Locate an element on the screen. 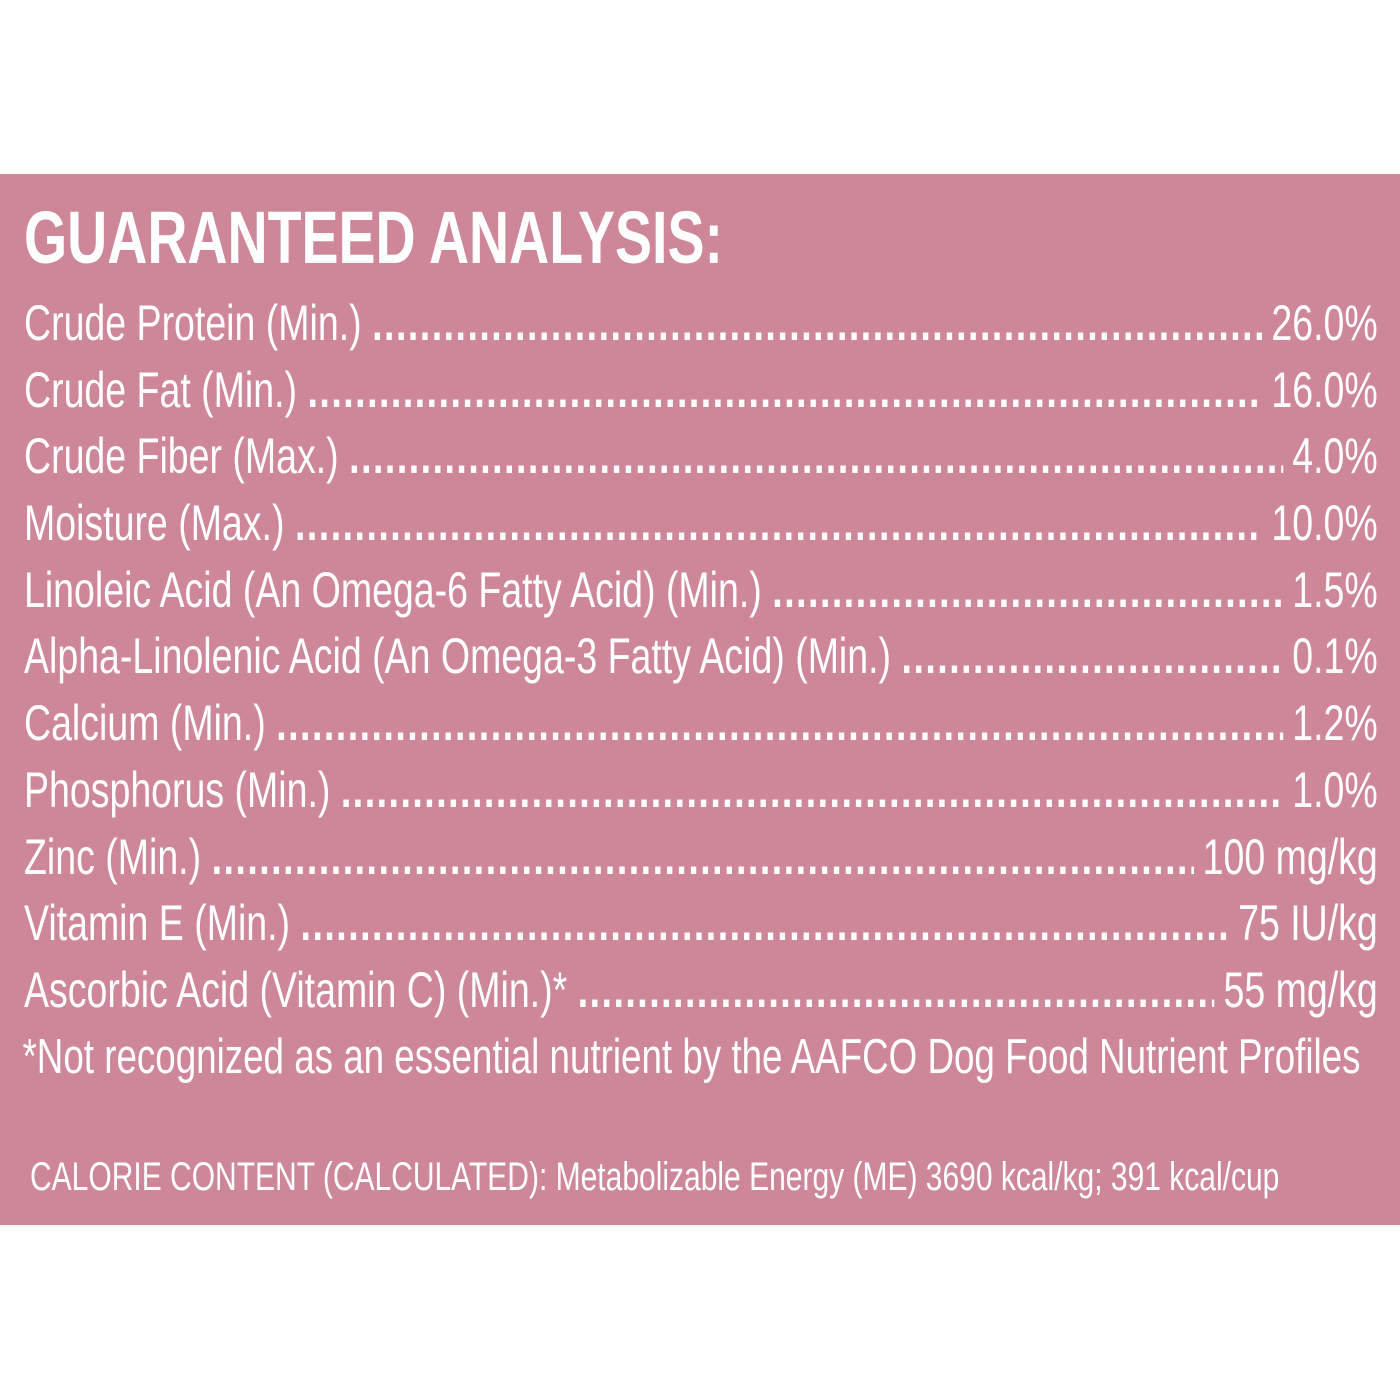 This screenshot has width=1400, height=1400. nutrient-row: Phosphorus (Min.) 1.0% is located at coordinates (701, 792).